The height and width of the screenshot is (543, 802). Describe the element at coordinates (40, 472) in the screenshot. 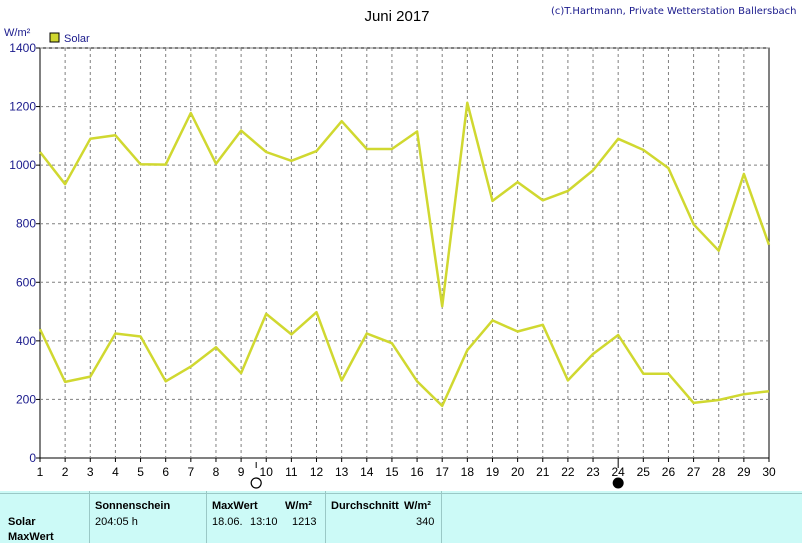

I see `x-tick-label: 1` at that location.